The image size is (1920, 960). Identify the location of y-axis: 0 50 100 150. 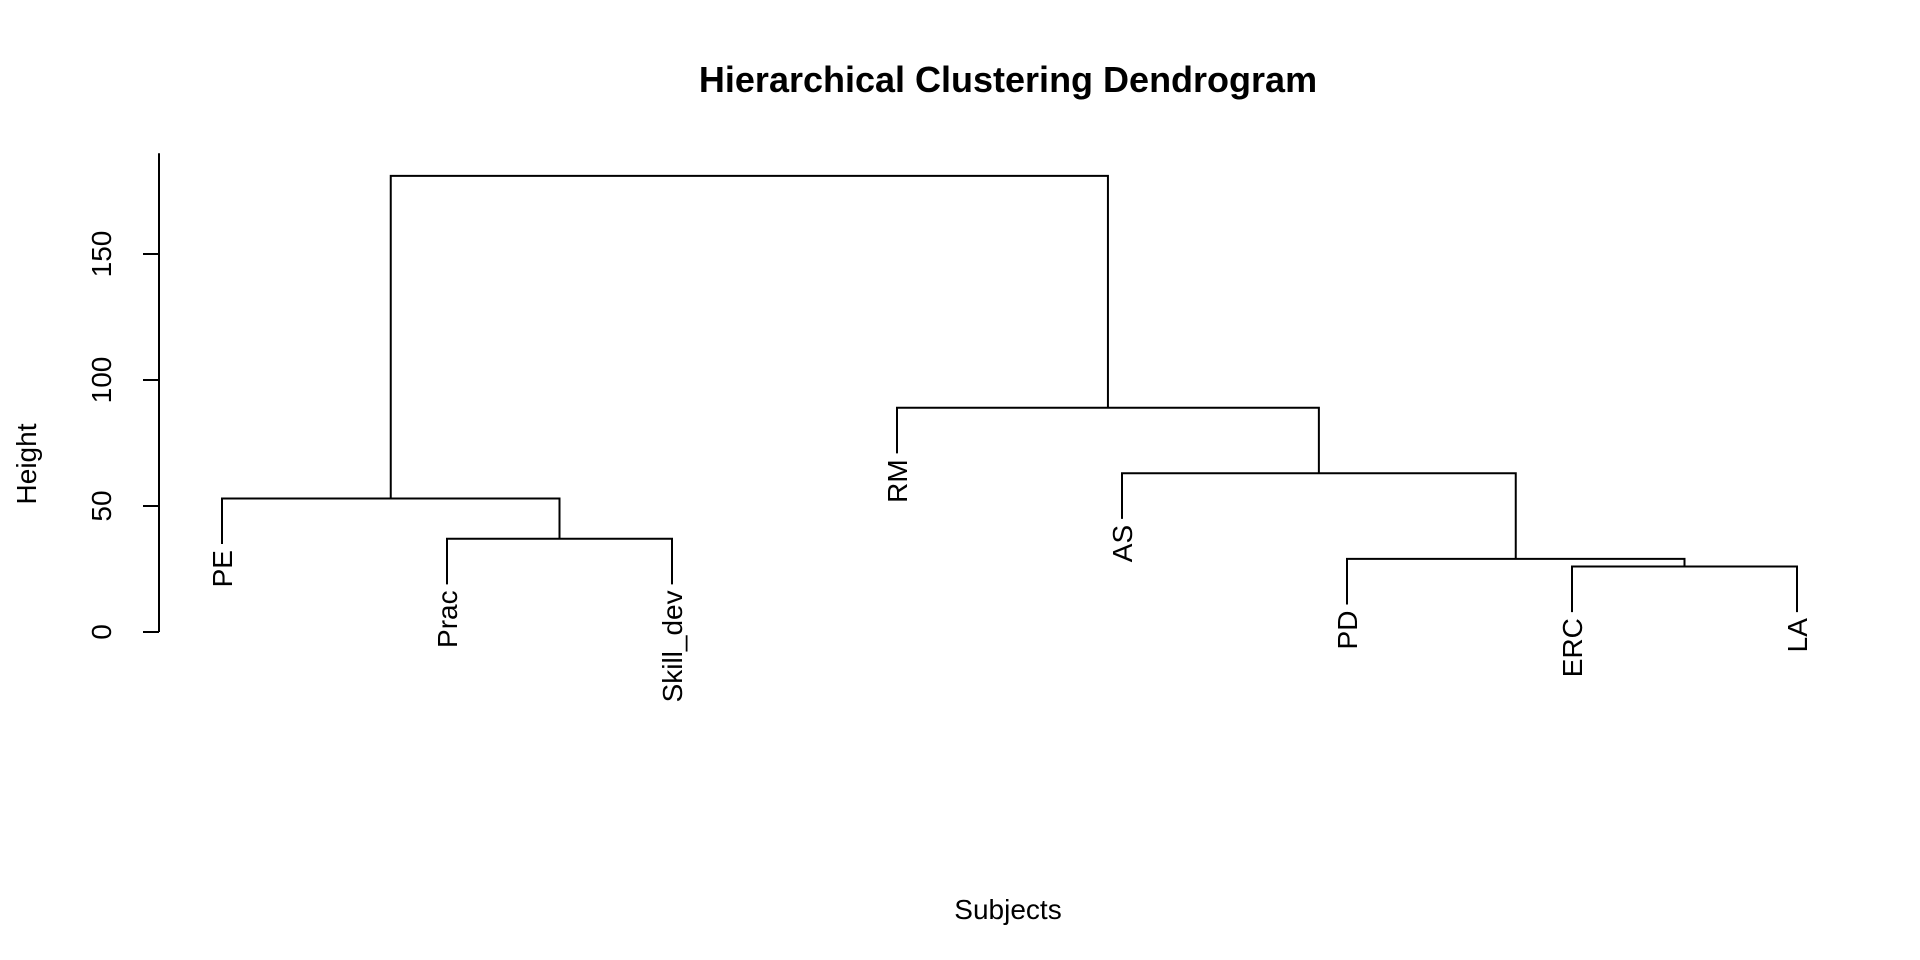
(123, 396).